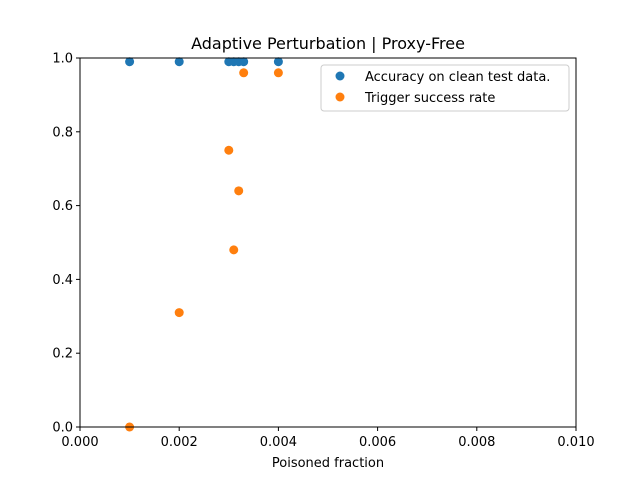 This screenshot has width=640, height=480. Describe the element at coordinates (328, 438) in the screenshot. I see `x-axis-ticks: 0.000 0.002 0.004 0.006 0.008 0.010` at that location.